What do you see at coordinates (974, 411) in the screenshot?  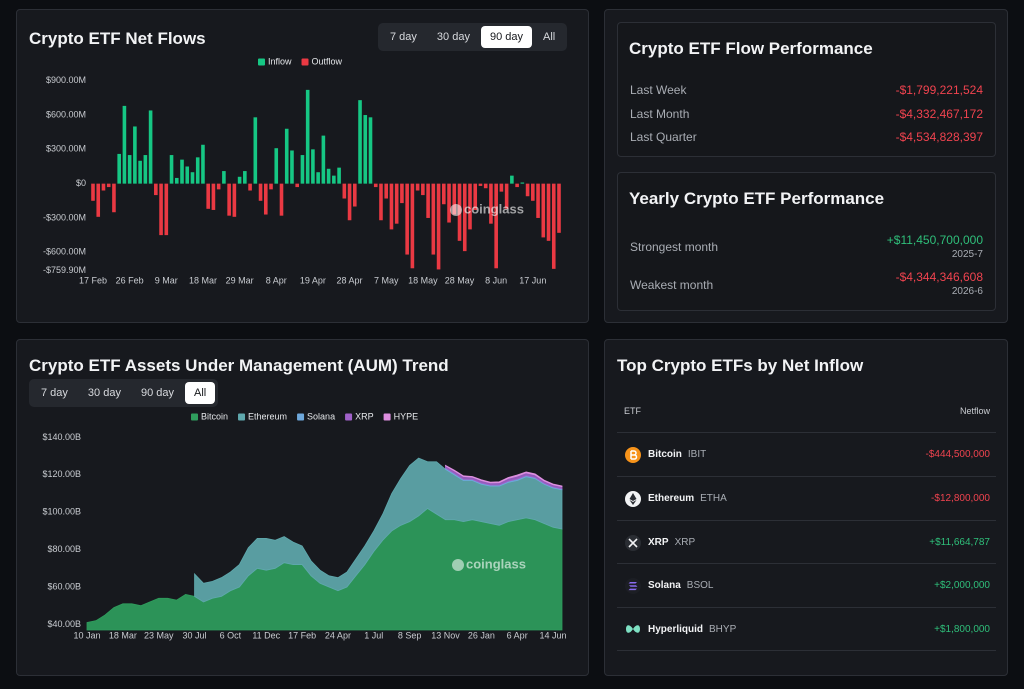 I see `column-header: Netflow` at bounding box center [974, 411].